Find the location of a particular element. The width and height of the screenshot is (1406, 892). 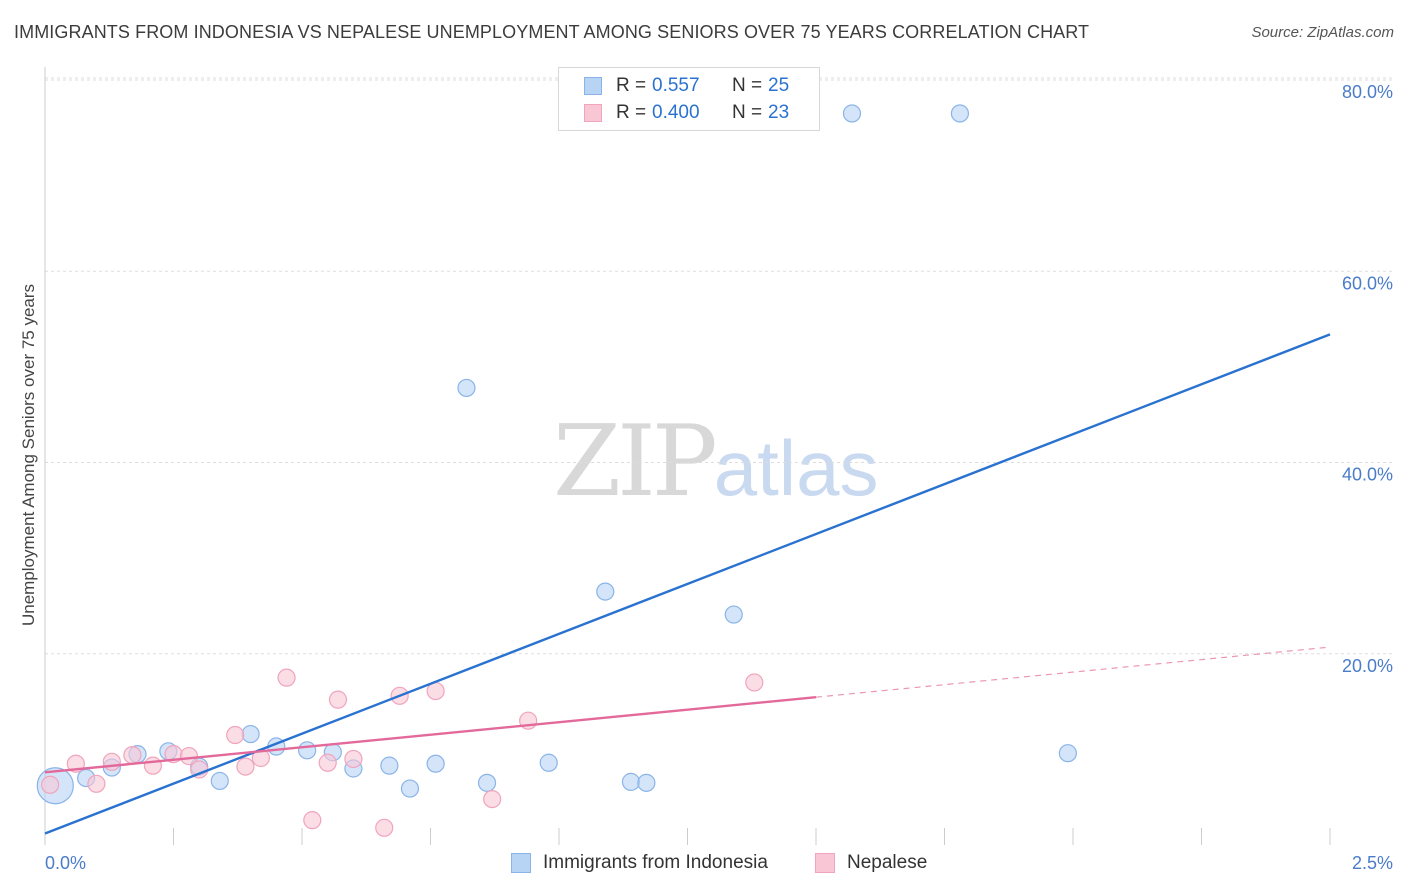

series-legend-indonesia: Immigrants from Indonesia is located at coordinates (639, 863).